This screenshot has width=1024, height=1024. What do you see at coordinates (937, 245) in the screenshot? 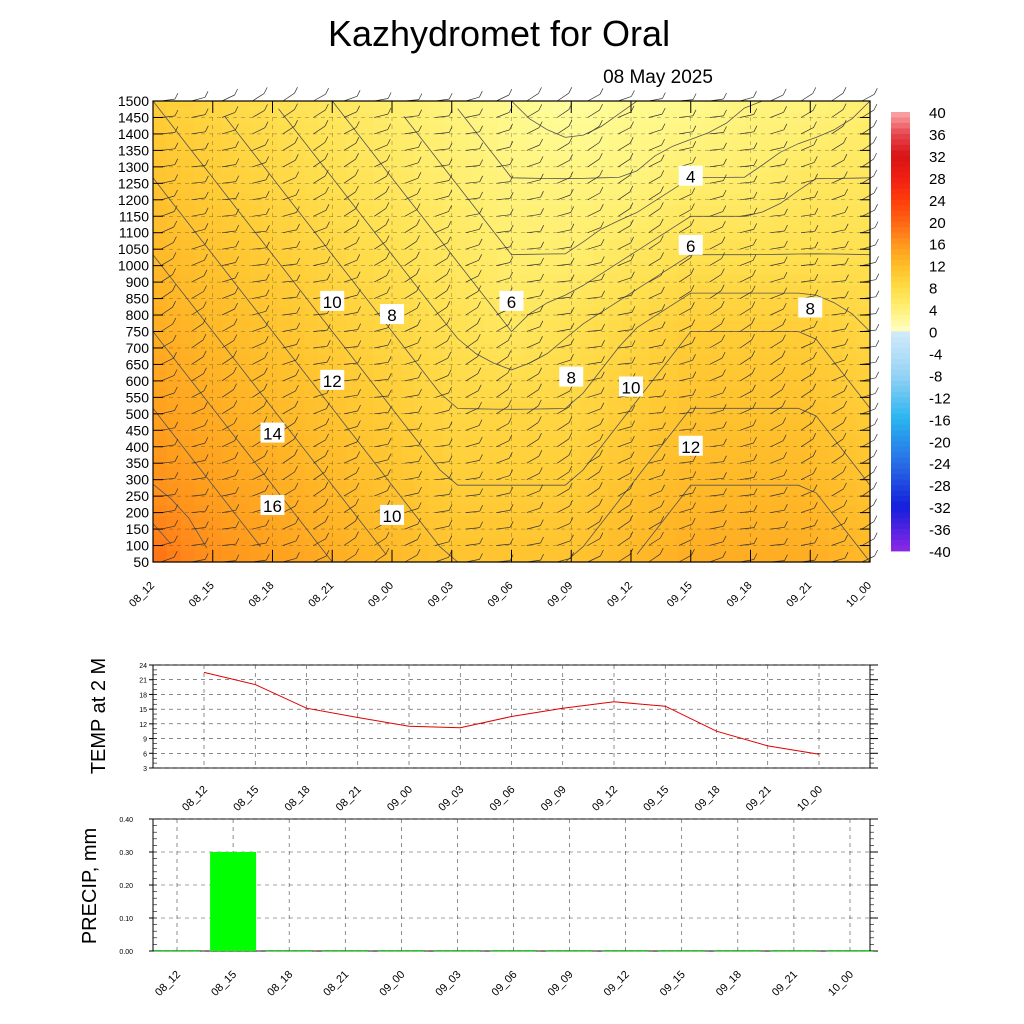
I see `colorbar-label: 16` at bounding box center [937, 245].